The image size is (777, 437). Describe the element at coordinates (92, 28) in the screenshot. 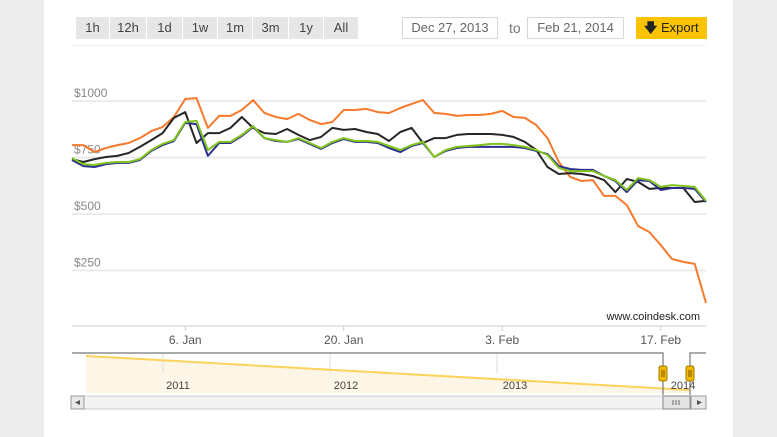

I see `range-button-1h: 1h` at that location.